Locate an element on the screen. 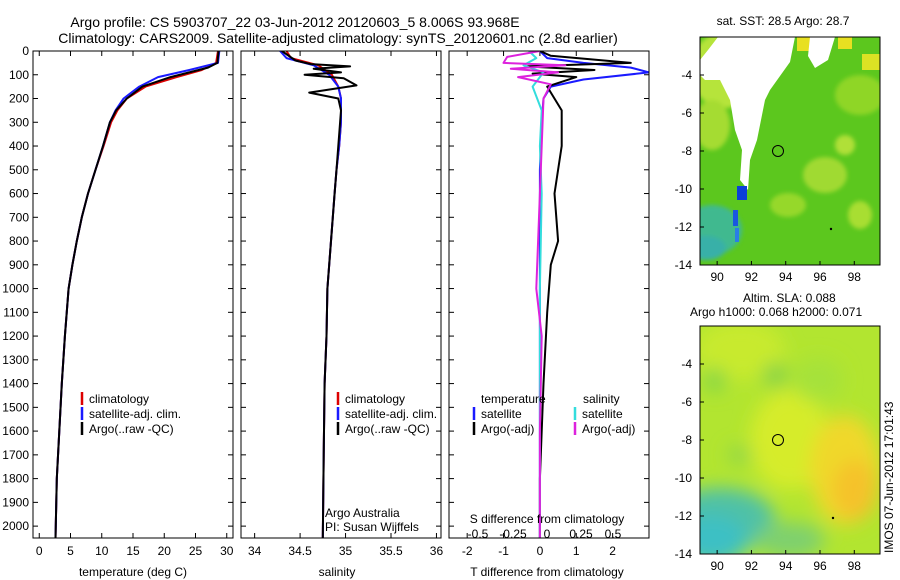  difference-xlabel: T difference from climatology is located at coordinates (547, 572).